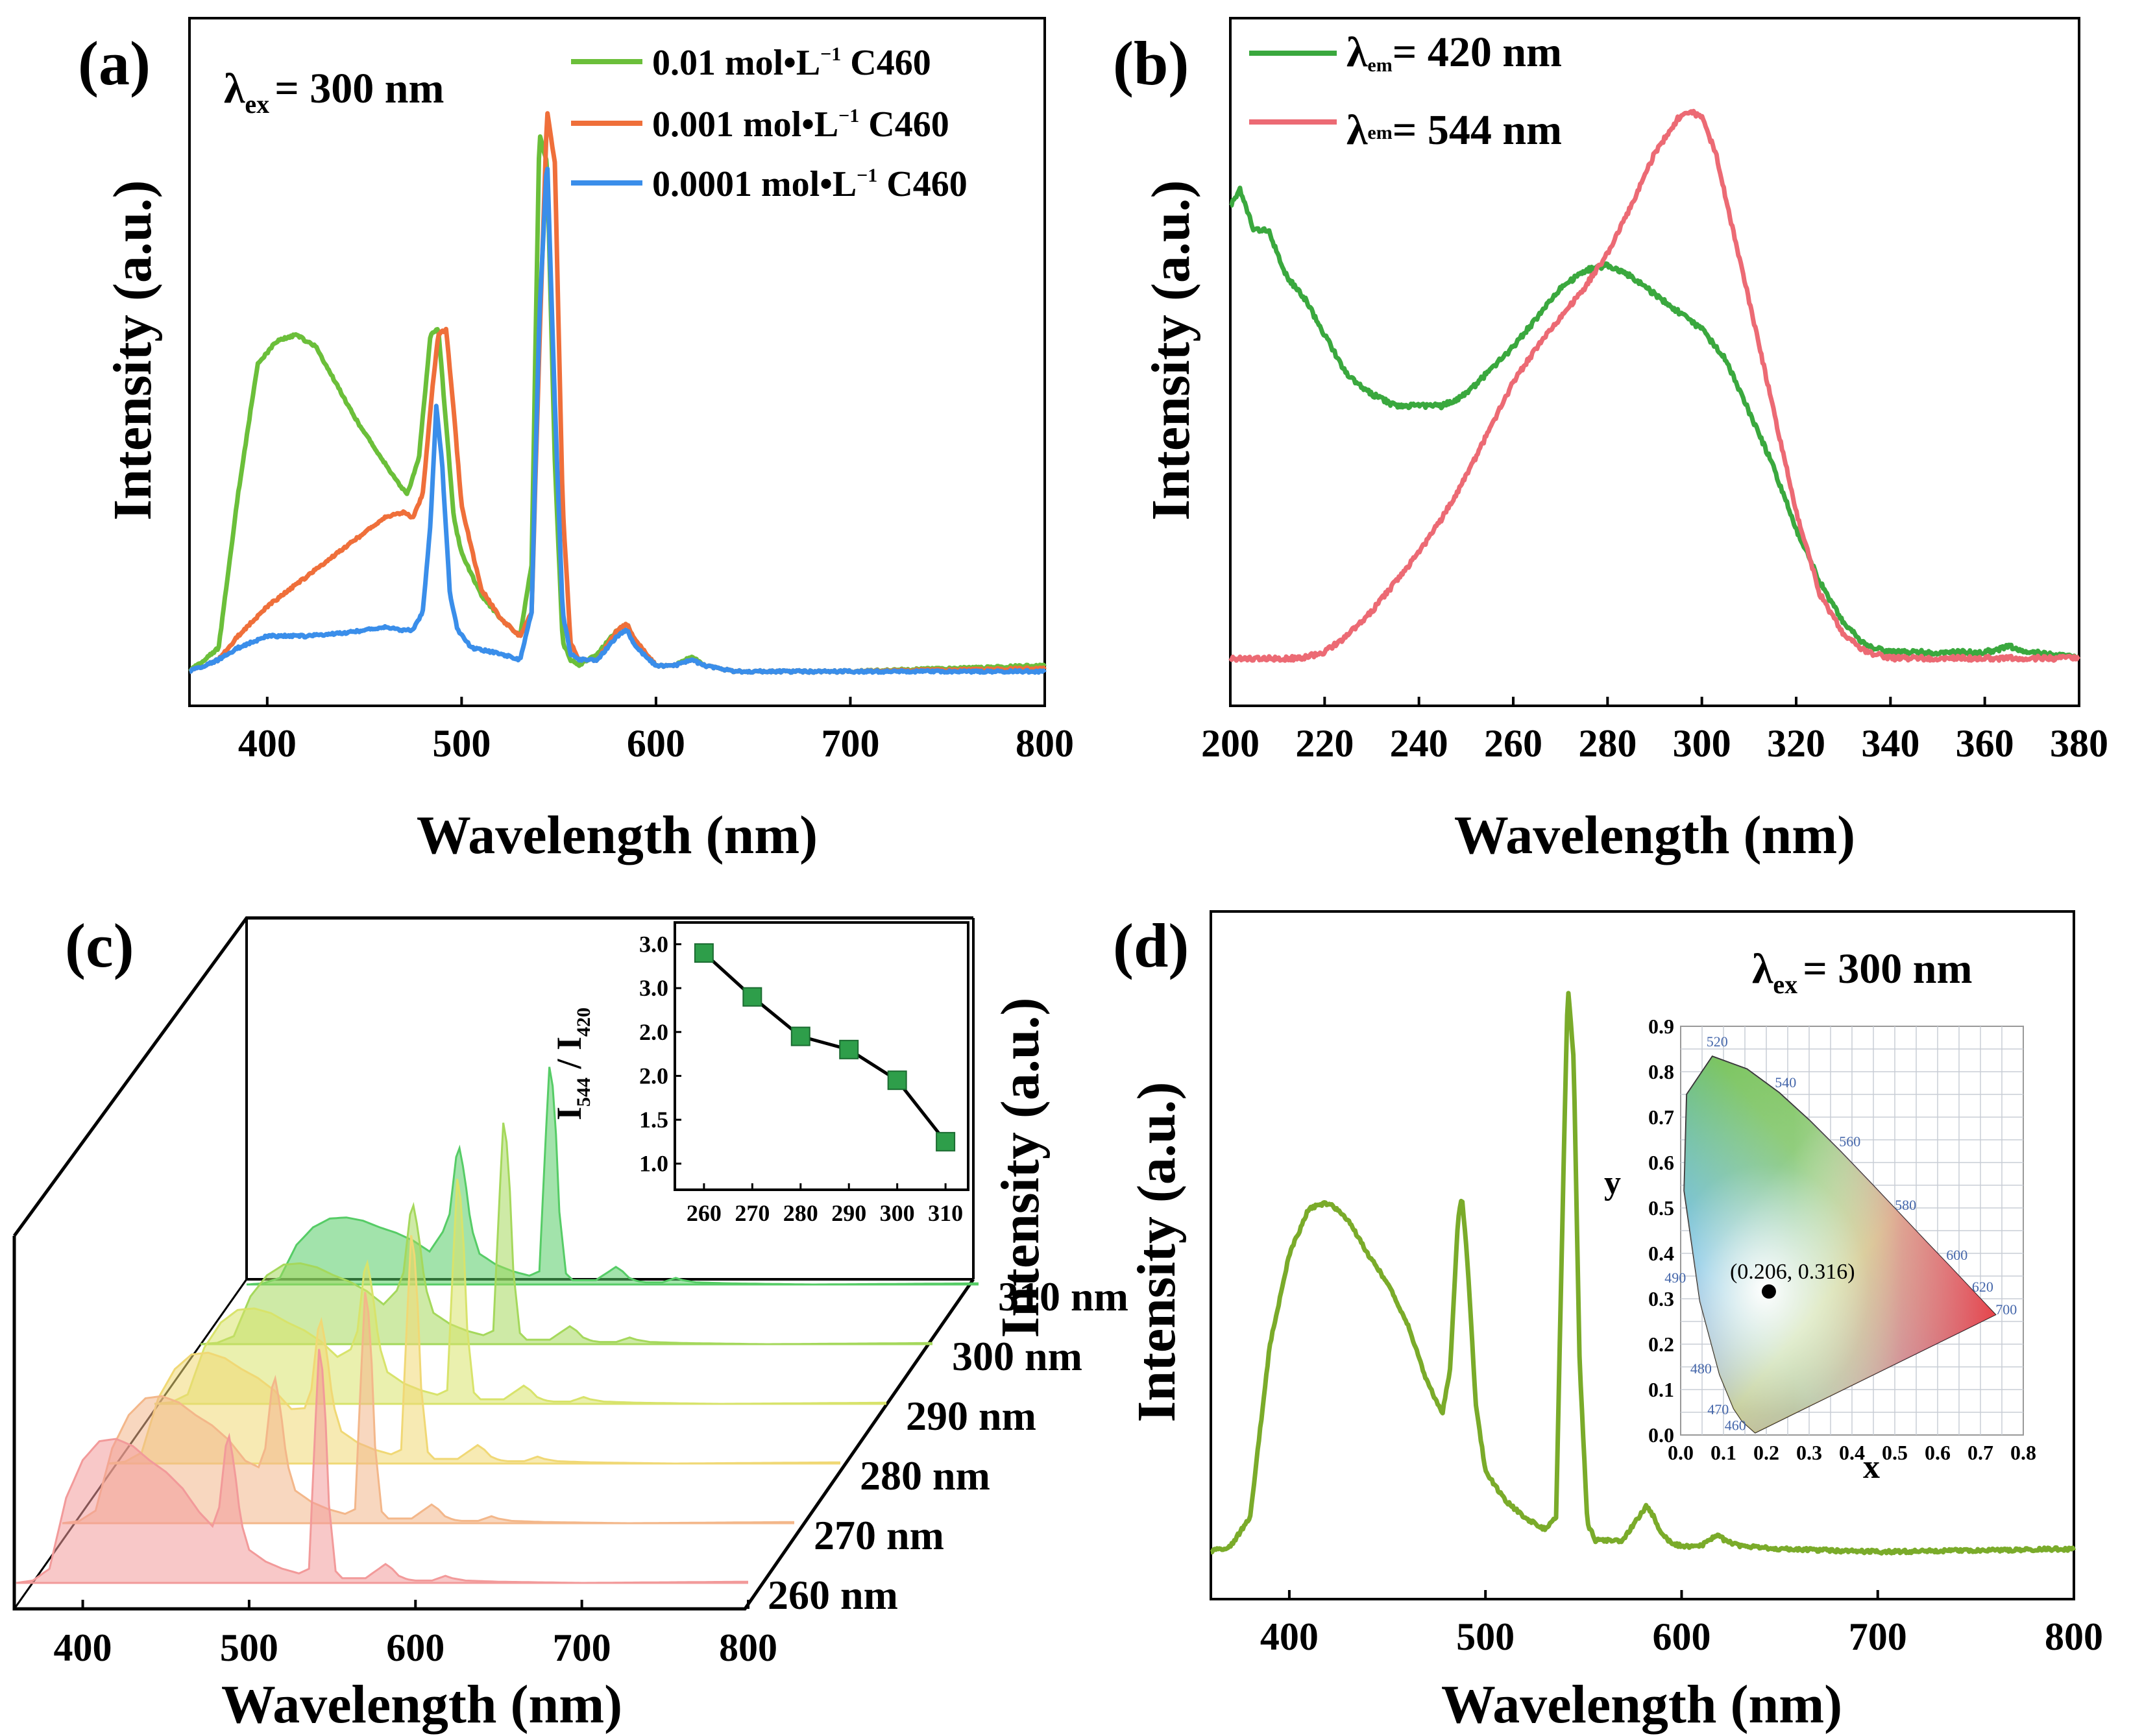 This screenshot has height=1736, width=2131. Describe the element at coordinates (1895, 1452) in the screenshot. I see `cie-xtick-5: 0.5` at that location.